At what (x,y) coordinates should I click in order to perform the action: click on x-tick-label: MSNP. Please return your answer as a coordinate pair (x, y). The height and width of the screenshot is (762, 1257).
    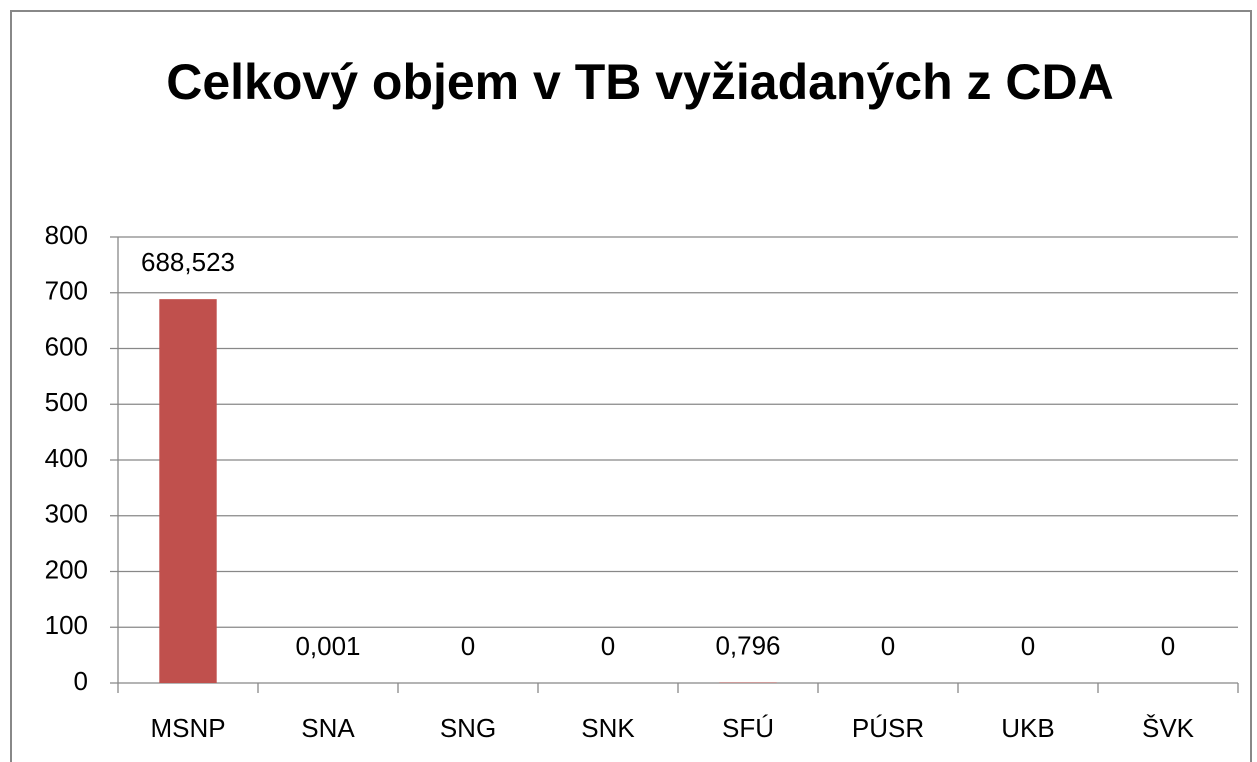
    Looking at the image, I should click on (187, 728).